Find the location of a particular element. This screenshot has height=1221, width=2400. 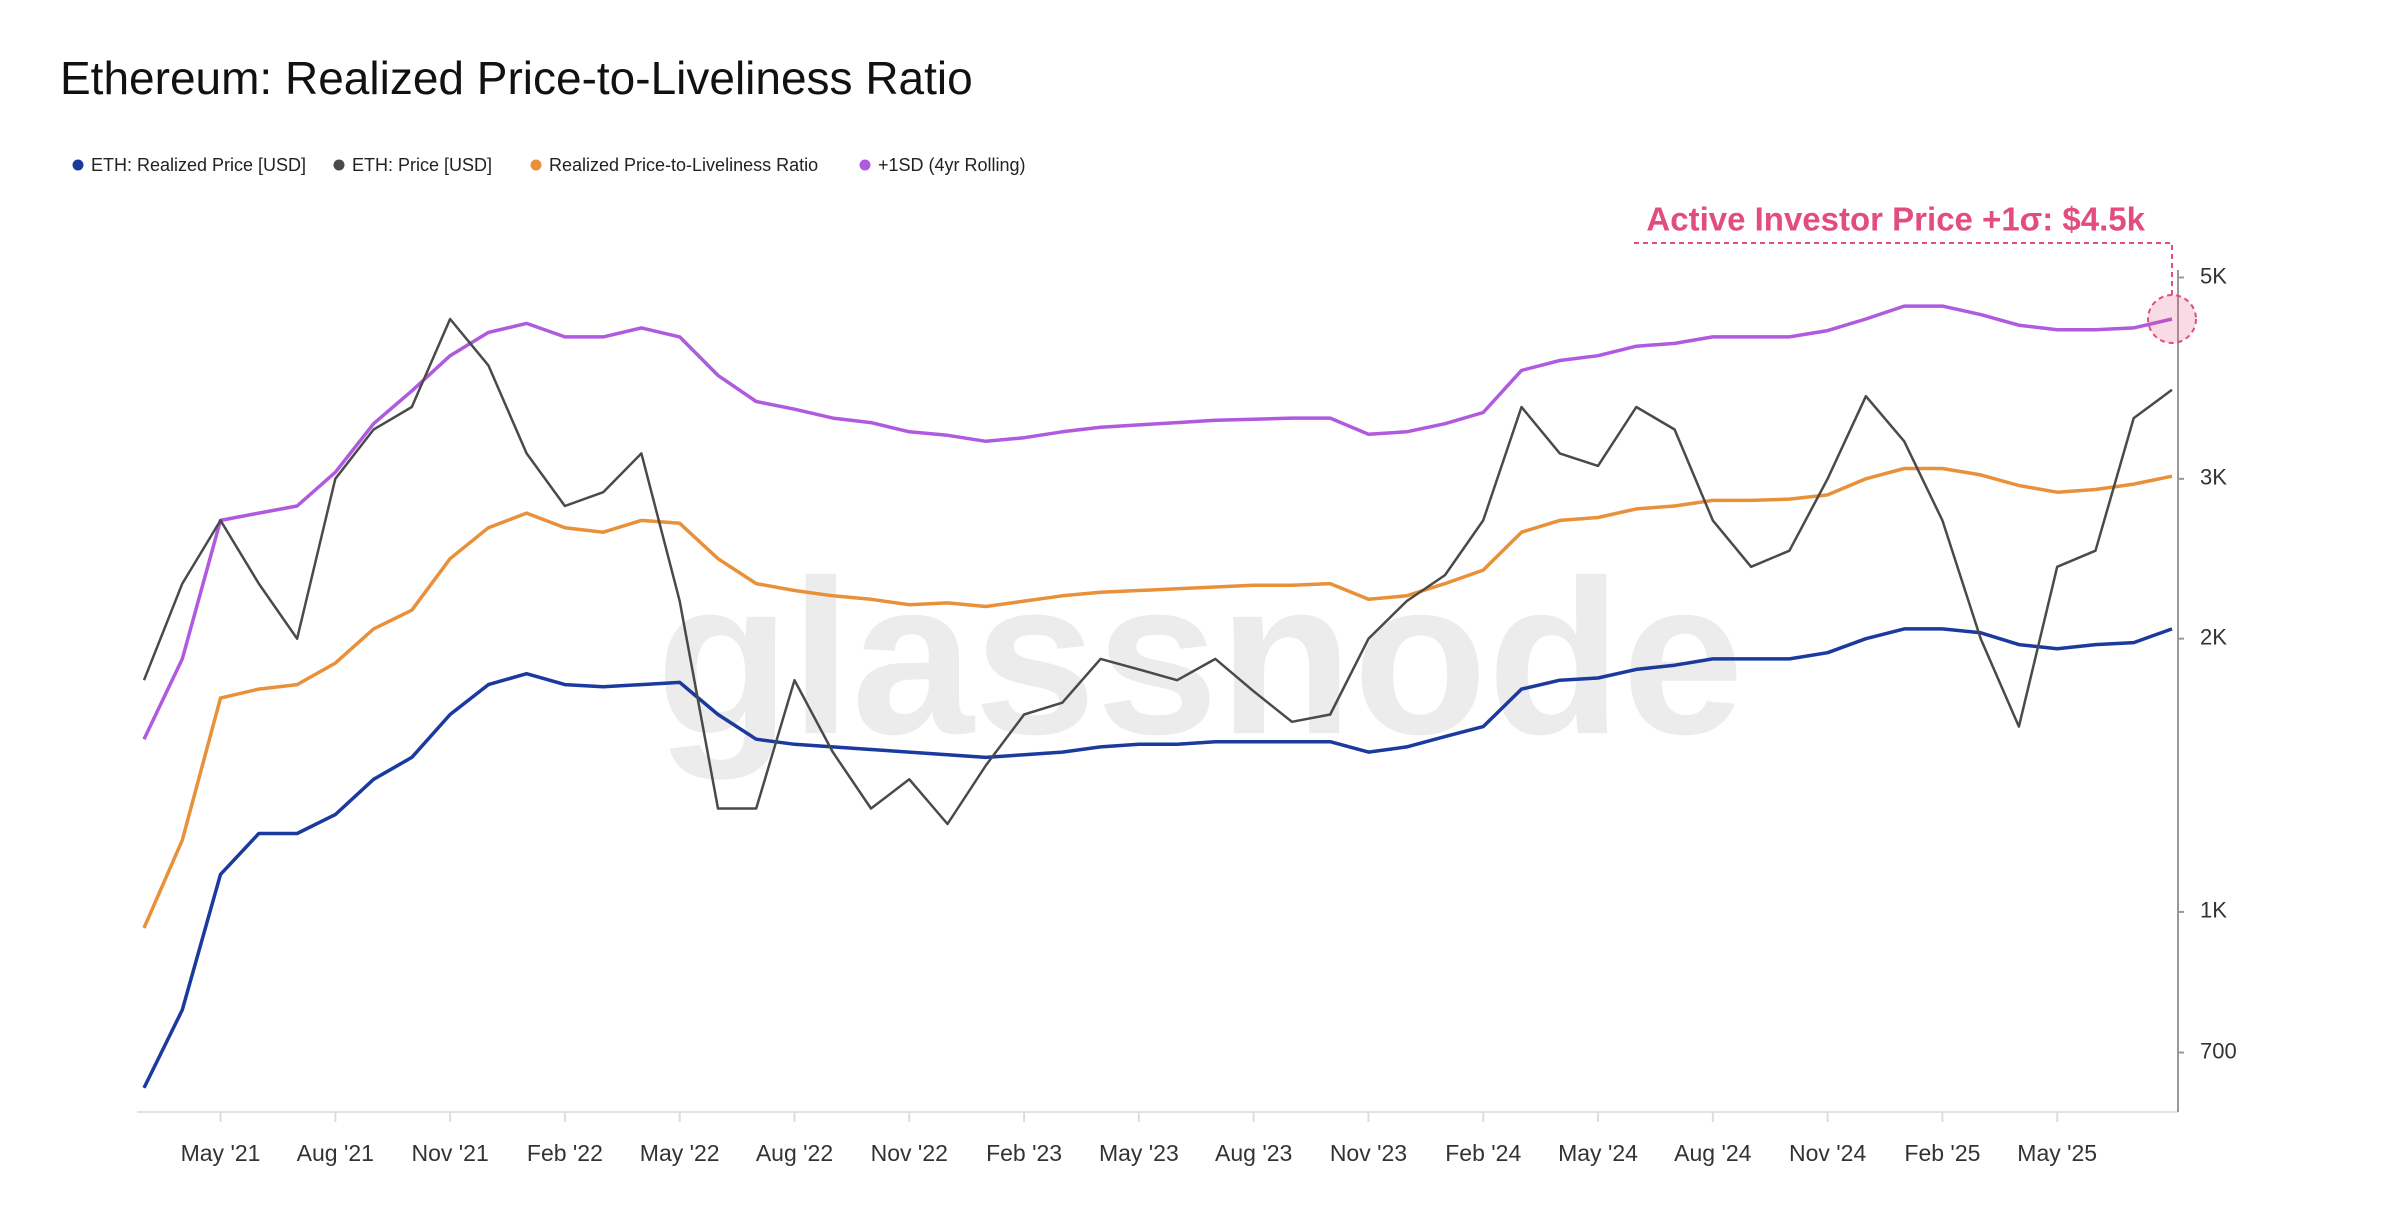

legend-label: ETH: Price [USD] is located at coordinates (422, 165).